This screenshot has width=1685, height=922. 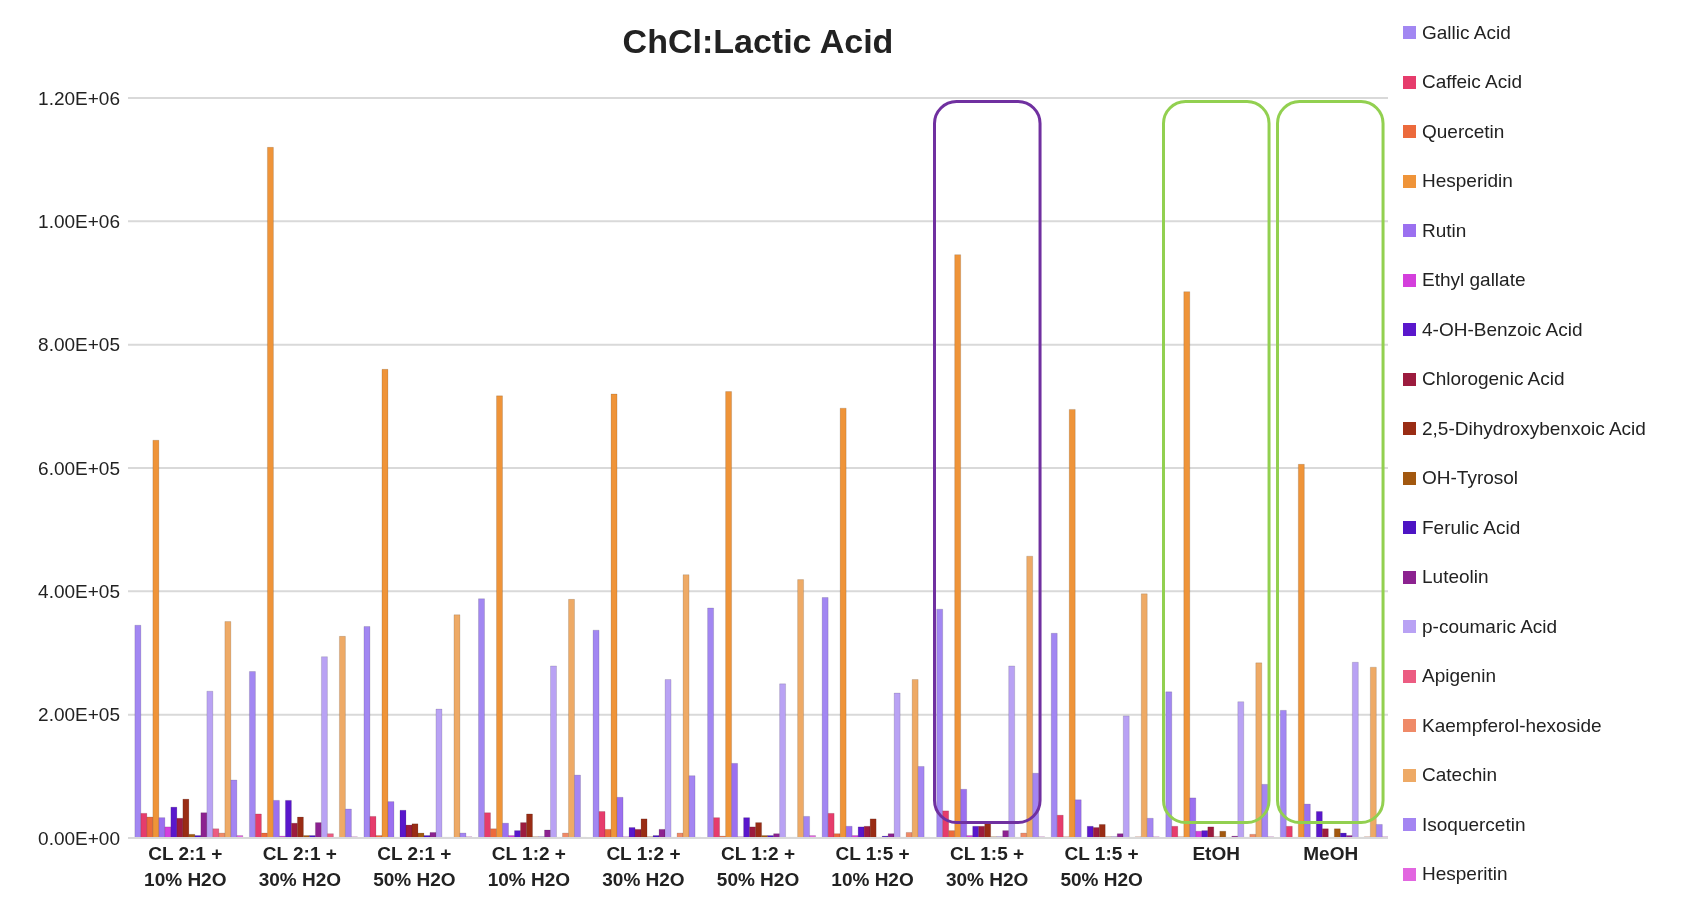 I want to click on legend-label: Luteolin, so click(x=1455, y=577).